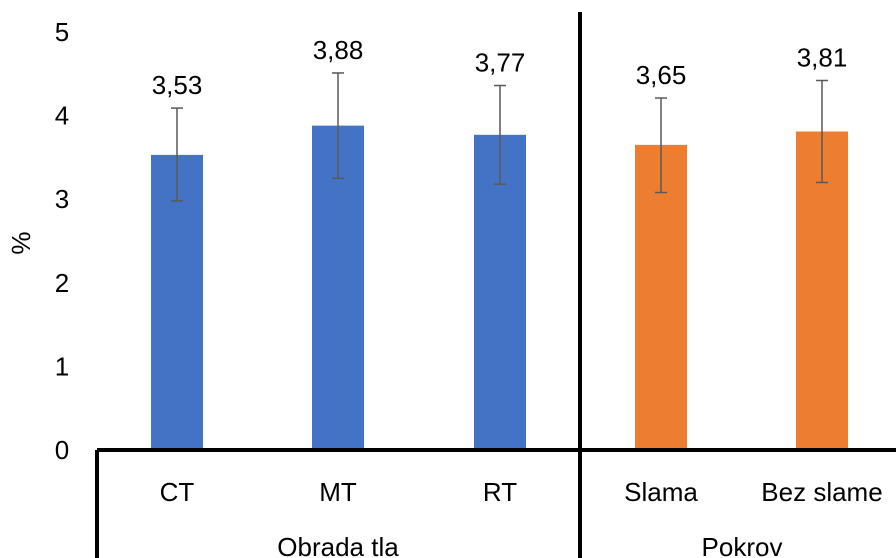 The width and height of the screenshot is (896, 558). I want to click on y-tick-label: 2, so click(62, 283).